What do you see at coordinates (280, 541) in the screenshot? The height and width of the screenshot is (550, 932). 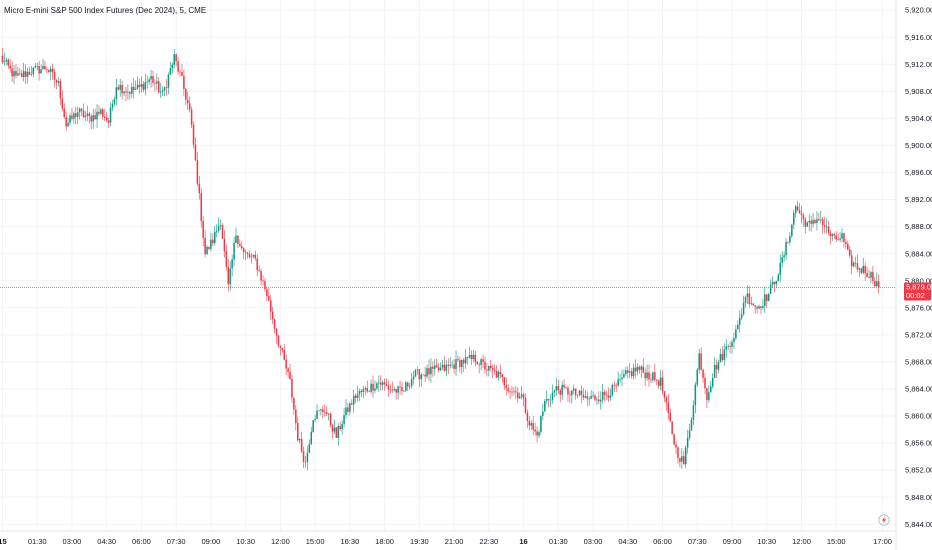 I see `time-tick-label: 12:00` at bounding box center [280, 541].